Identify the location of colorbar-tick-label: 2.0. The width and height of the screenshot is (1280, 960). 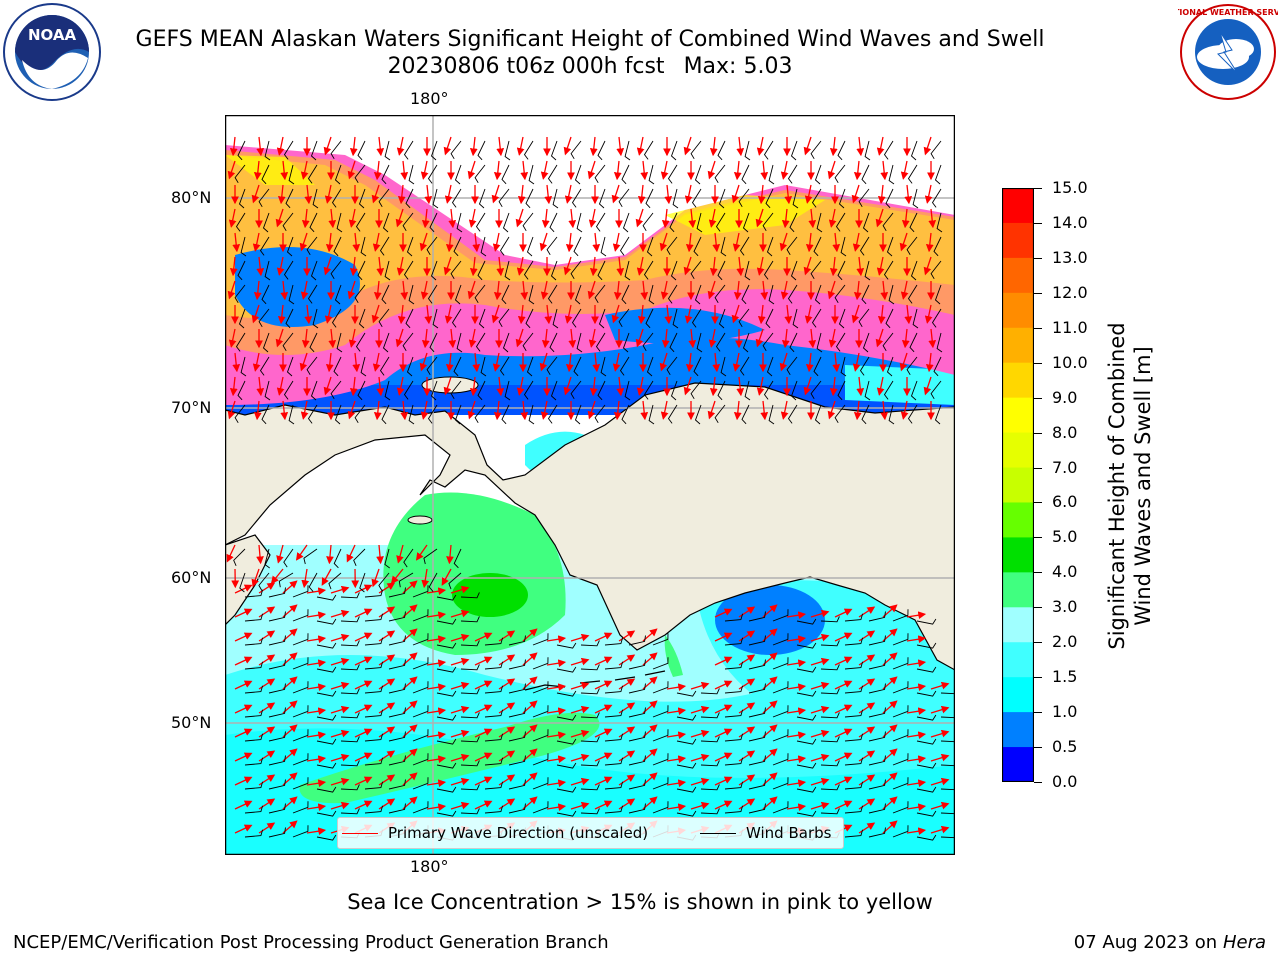
(1065, 642).